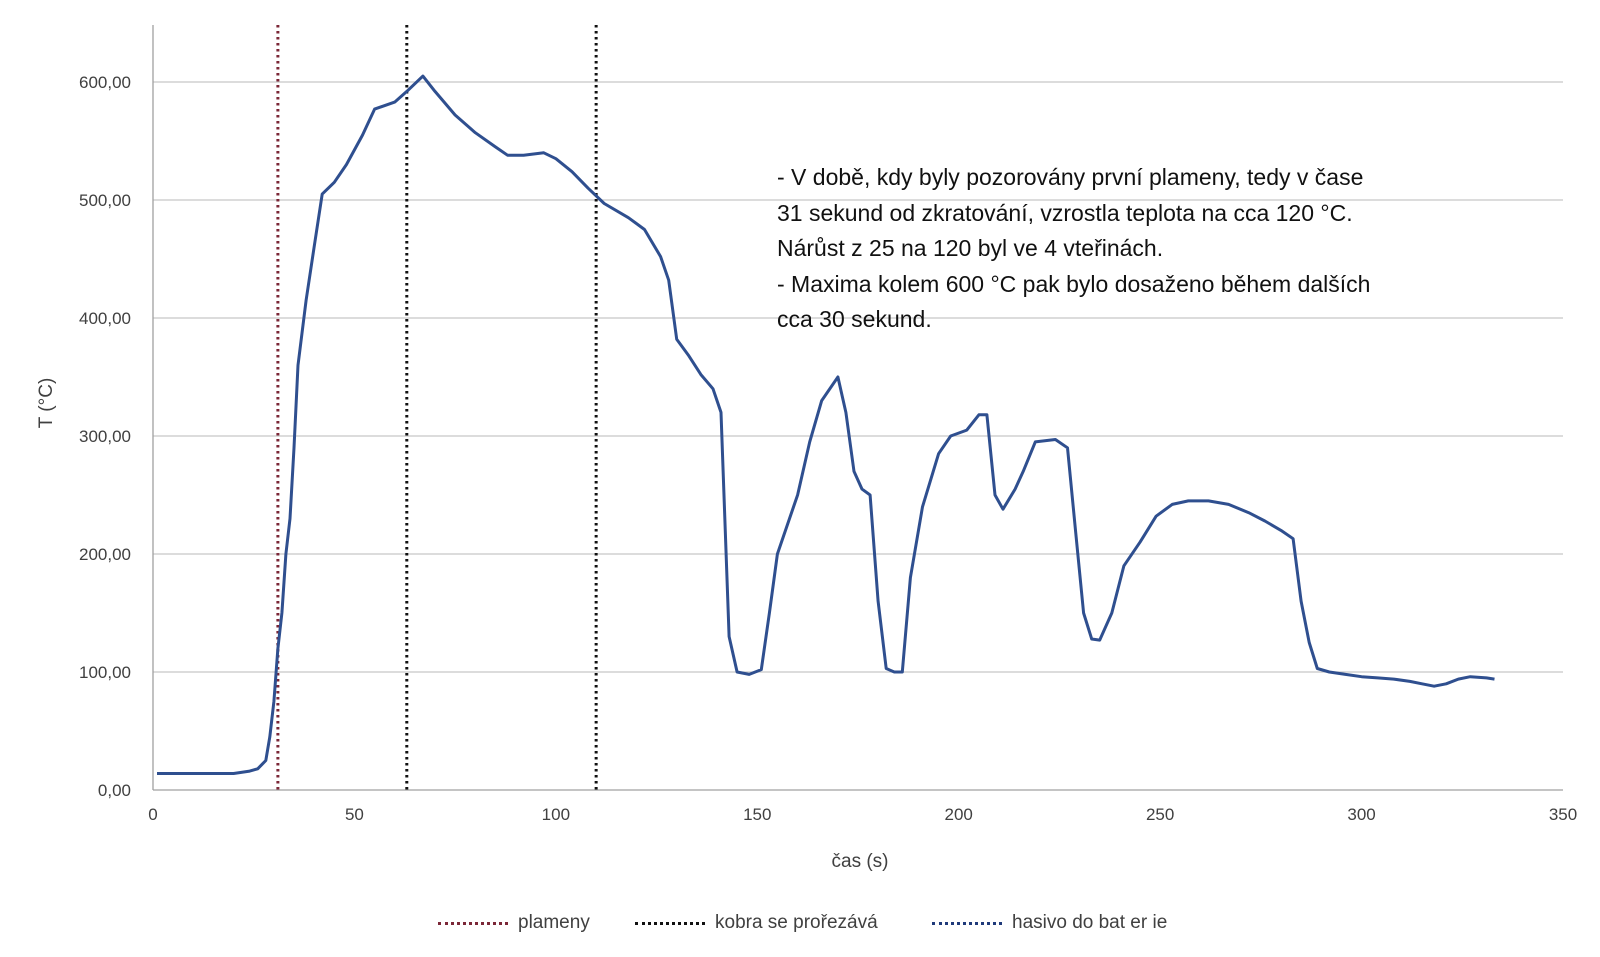 This screenshot has width=1600, height=957. What do you see at coordinates (105, 554) in the screenshot?
I see `y-tick-label: 200,00` at bounding box center [105, 554].